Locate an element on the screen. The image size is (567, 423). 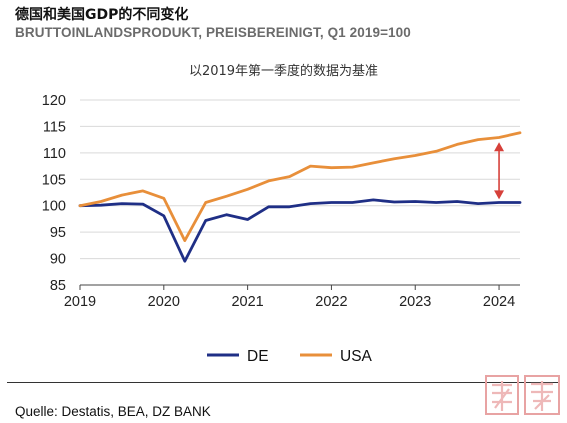
x-tick-label: 2021 is located at coordinates (247, 302).